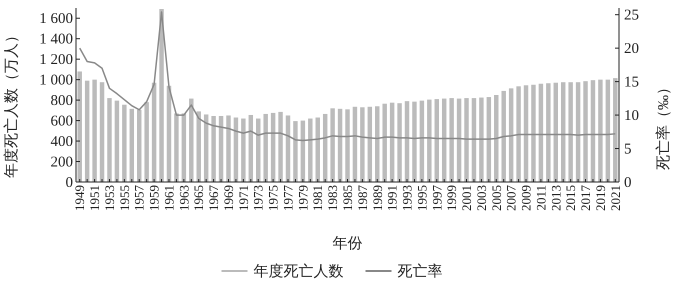  I want to click on legend-label: 死亡率, so click(420, 271).